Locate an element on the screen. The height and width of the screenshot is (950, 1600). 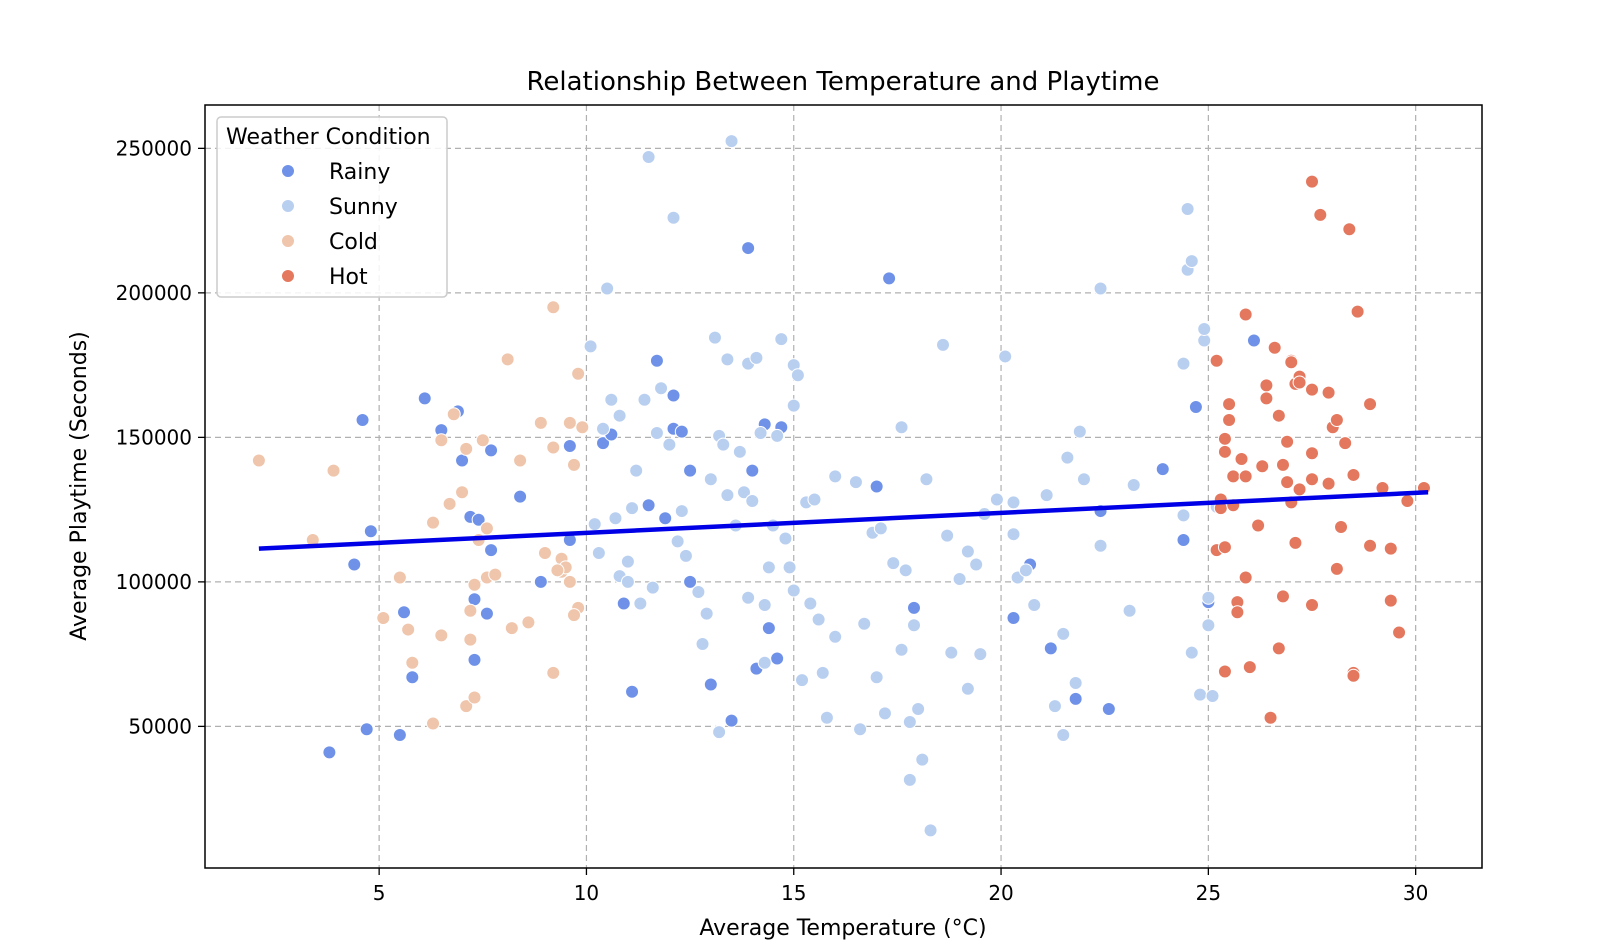
x-tick-label: 5 is located at coordinates (379, 893).